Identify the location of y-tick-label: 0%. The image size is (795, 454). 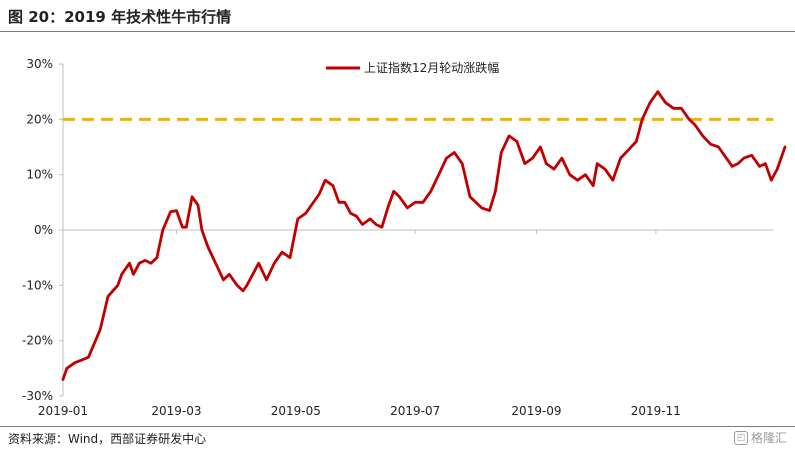
(43, 230).